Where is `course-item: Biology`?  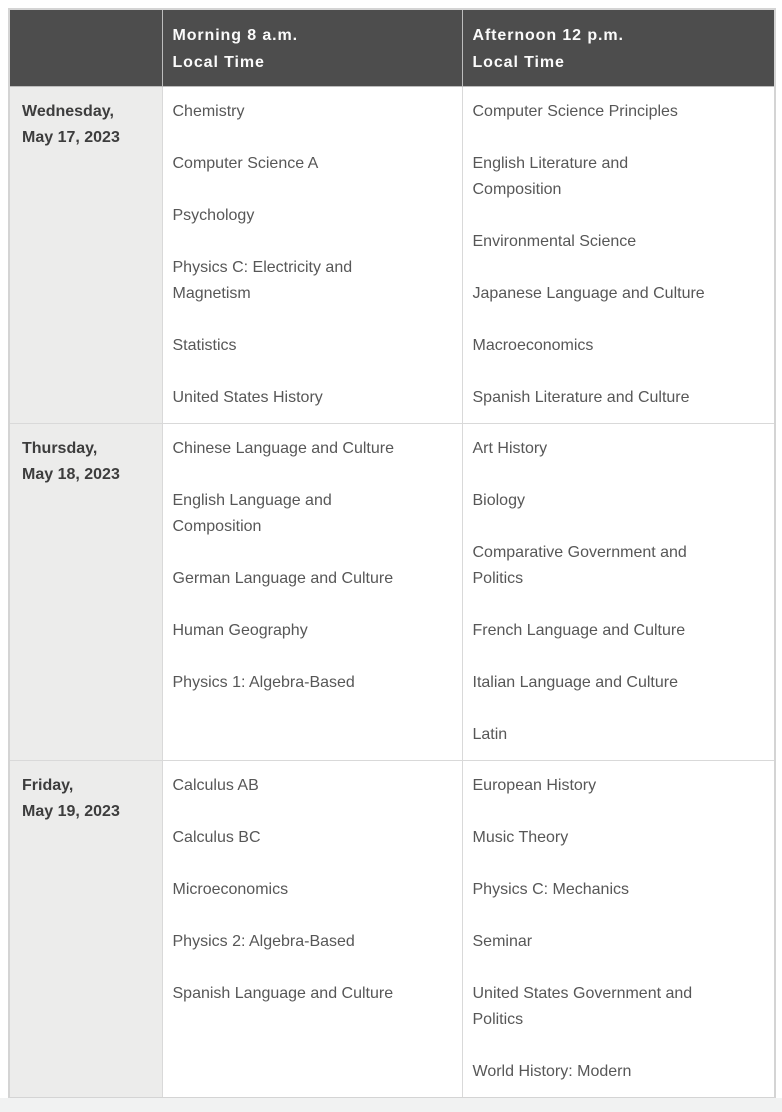 course-item: Biology is located at coordinates (498, 500).